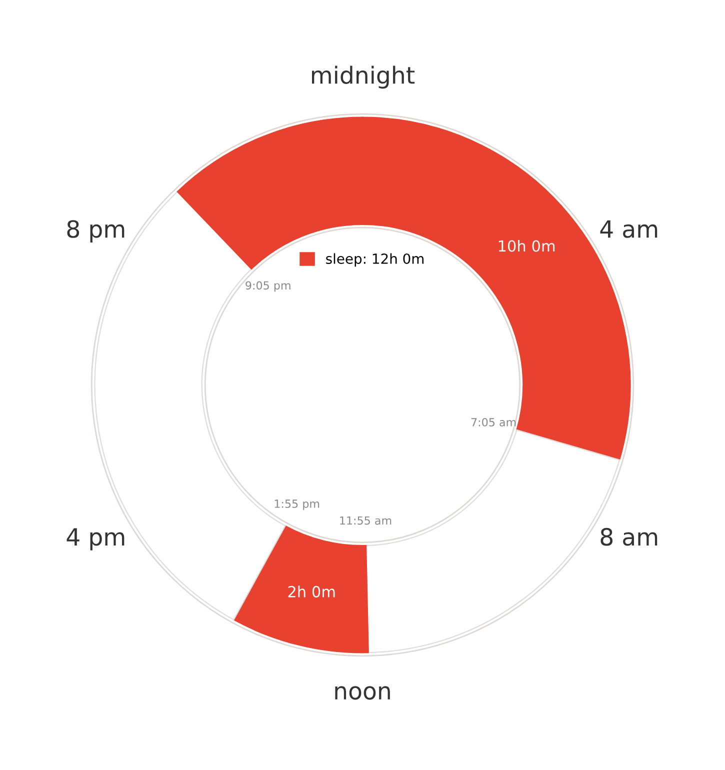 The width and height of the screenshot is (725, 770). Describe the element at coordinates (629, 537) in the screenshot. I see `text: 8 am` at that location.